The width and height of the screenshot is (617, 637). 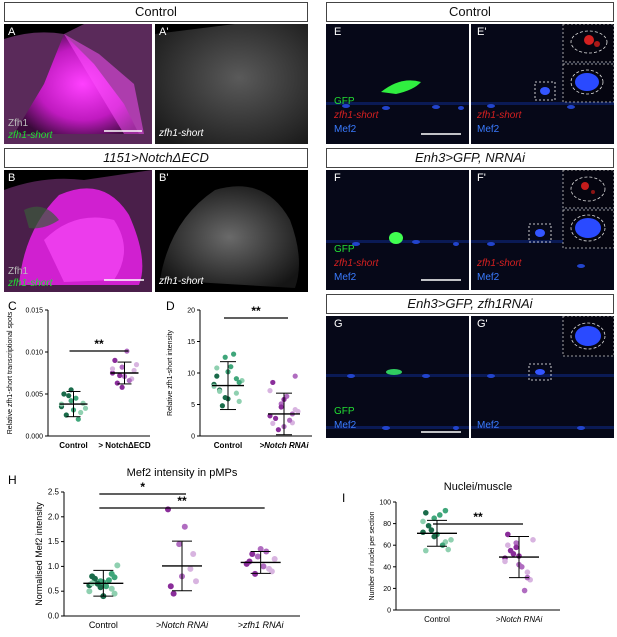 What do you see at coordinates (387, 546) in the screenshot?
I see `y-tick-label: 60` at bounding box center [387, 546].